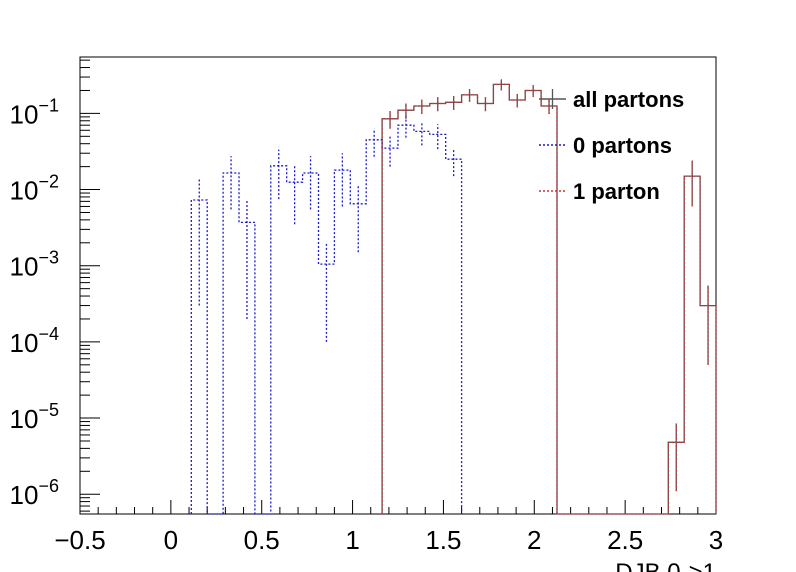 The image size is (796, 572). Describe the element at coordinates (625, 540) in the screenshot. I see `x-tick-label: 2.5` at that location.